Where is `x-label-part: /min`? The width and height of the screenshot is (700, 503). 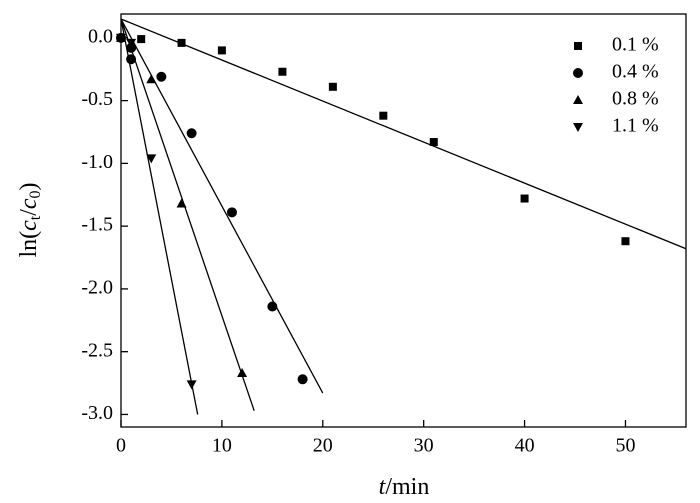
x-label-part: /min is located at coordinates (407, 487).